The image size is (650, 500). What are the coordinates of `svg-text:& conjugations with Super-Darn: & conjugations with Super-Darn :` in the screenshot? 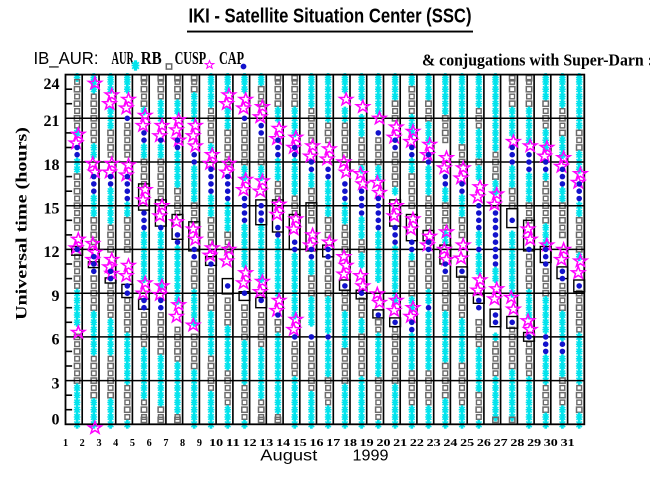 It's located at (536, 60).